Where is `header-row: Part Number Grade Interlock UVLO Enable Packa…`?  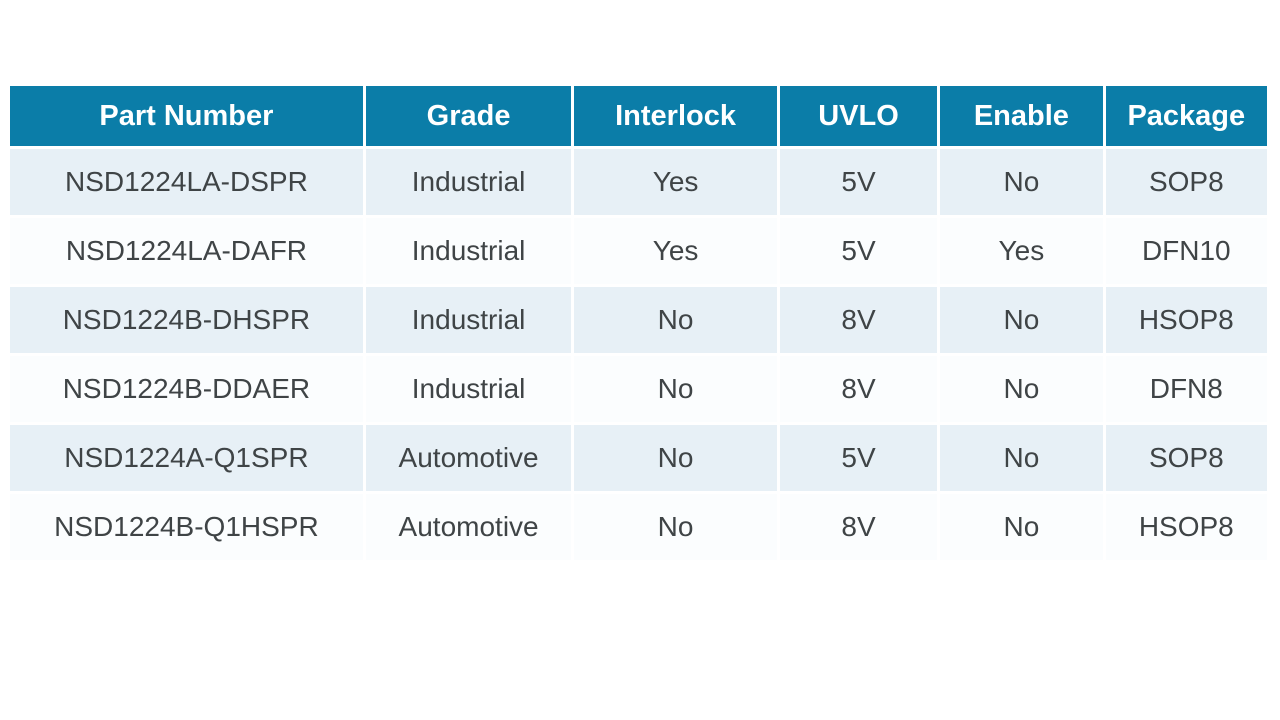 header-row: Part Number Grade Interlock UVLO Enable Packa… is located at coordinates (638, 116).